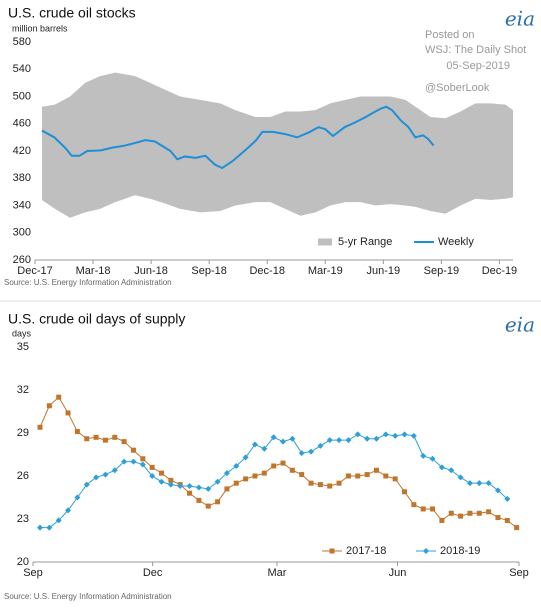  What do you see at coordinates (22, 178) in the screenshot?
I see `y-tick-label: 380` at bounding box center [22, 178].